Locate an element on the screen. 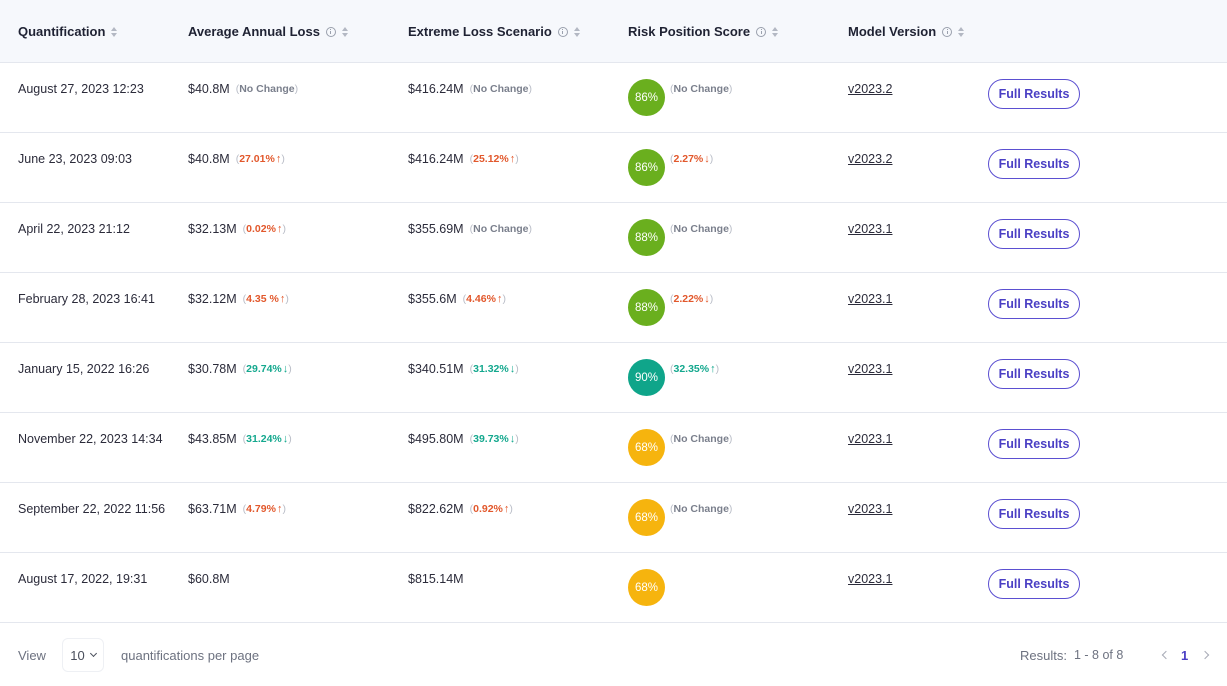 This screenshot has height=686, width=1227. risk-score-change: (No Change) is located at coordinates (701, 89).